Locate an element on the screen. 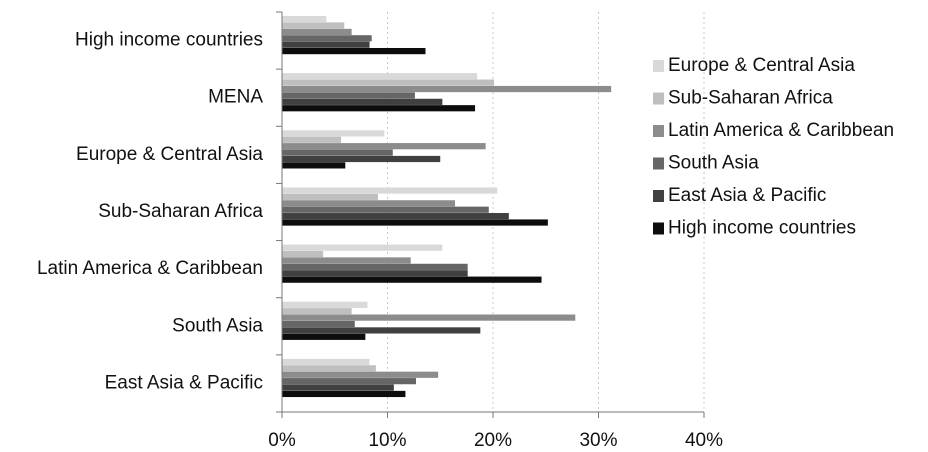  category-label: Sub-Saharan Africa is located at coordinates (180, 211).